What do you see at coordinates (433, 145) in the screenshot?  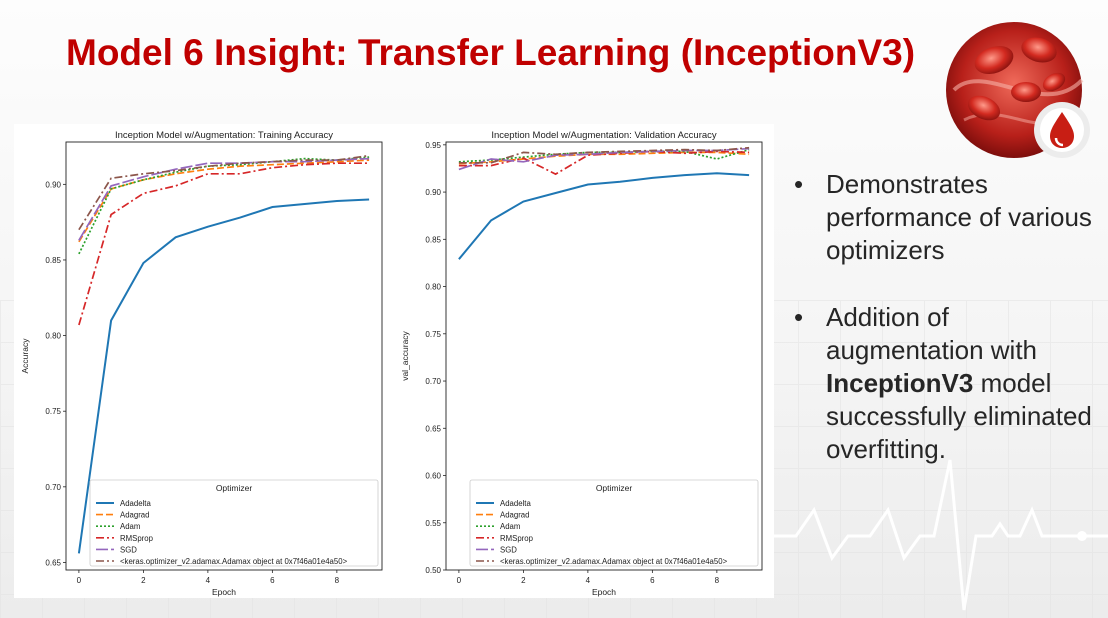 I see `y-tick-label: 0.95` at bounding box center [433, 145].